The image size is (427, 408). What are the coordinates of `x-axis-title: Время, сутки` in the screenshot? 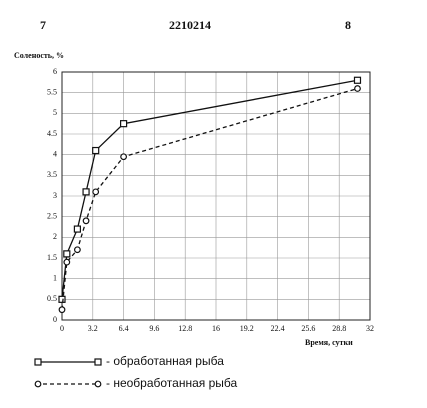 It's located at (329, 342).